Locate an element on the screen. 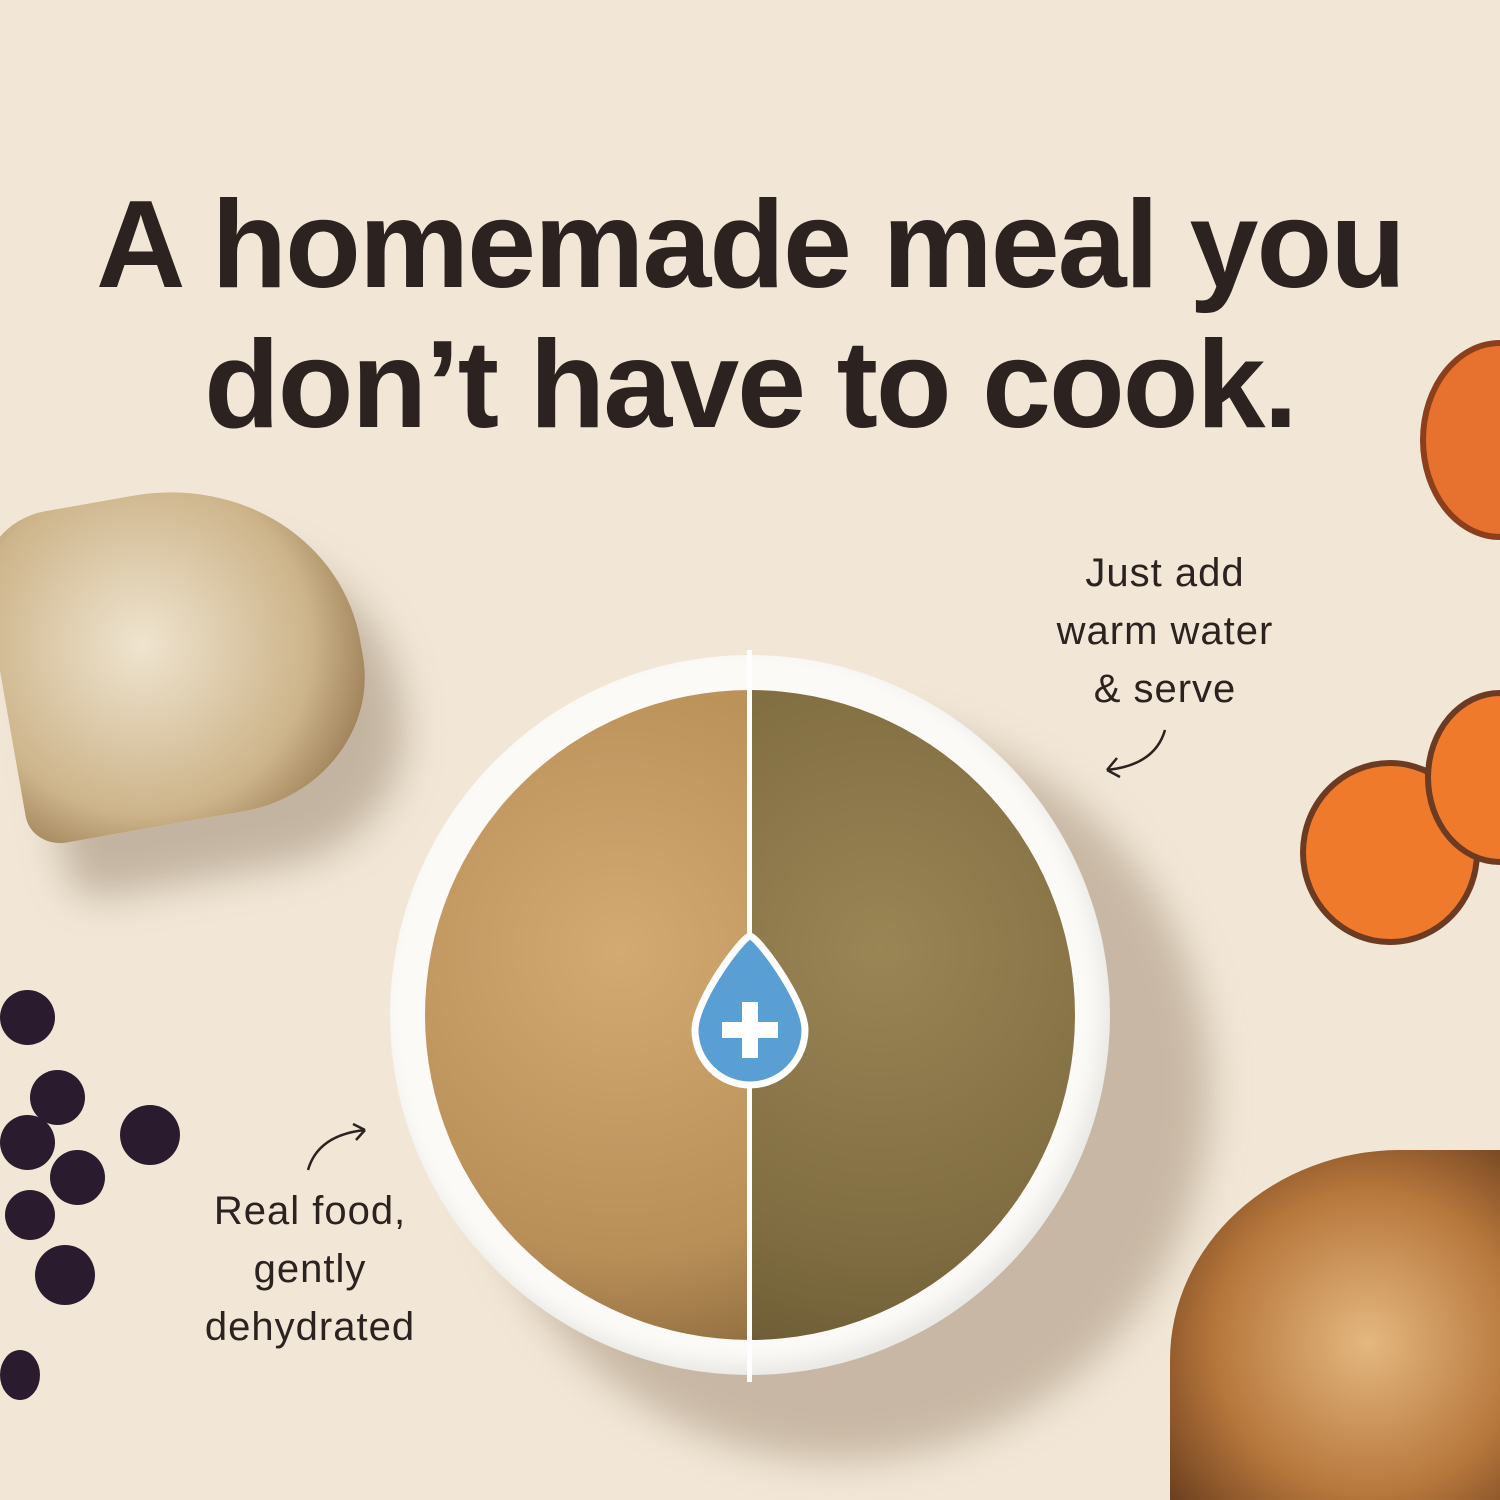  callout-add-water: Just add warm water & serve is located at coordinates (1165, 631).